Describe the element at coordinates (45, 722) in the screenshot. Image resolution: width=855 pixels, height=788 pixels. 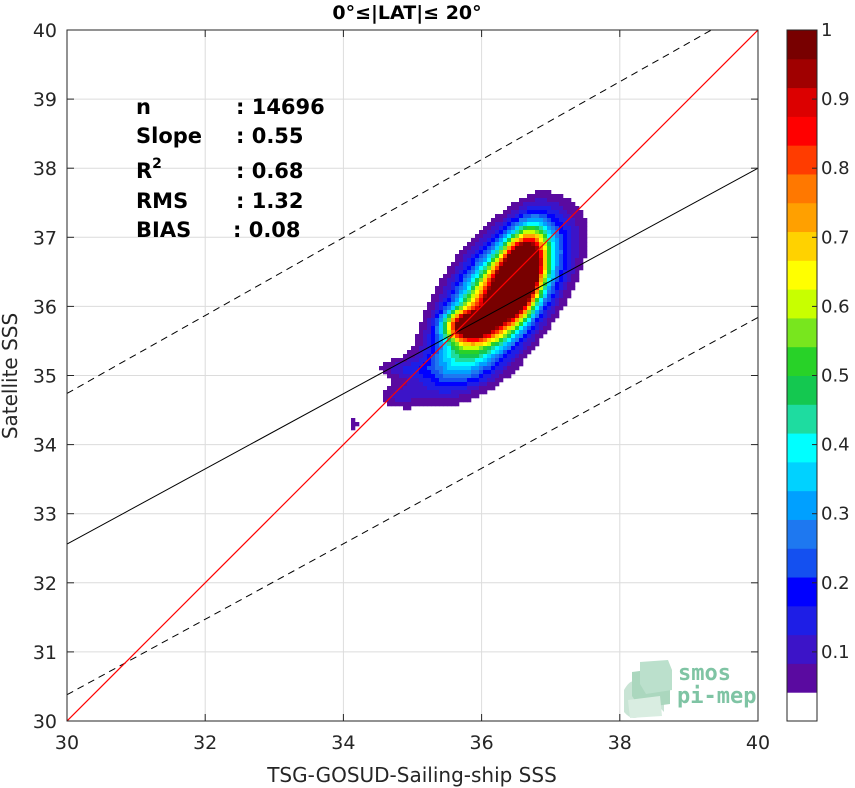
I see `y-tick-label: 30` at that location.